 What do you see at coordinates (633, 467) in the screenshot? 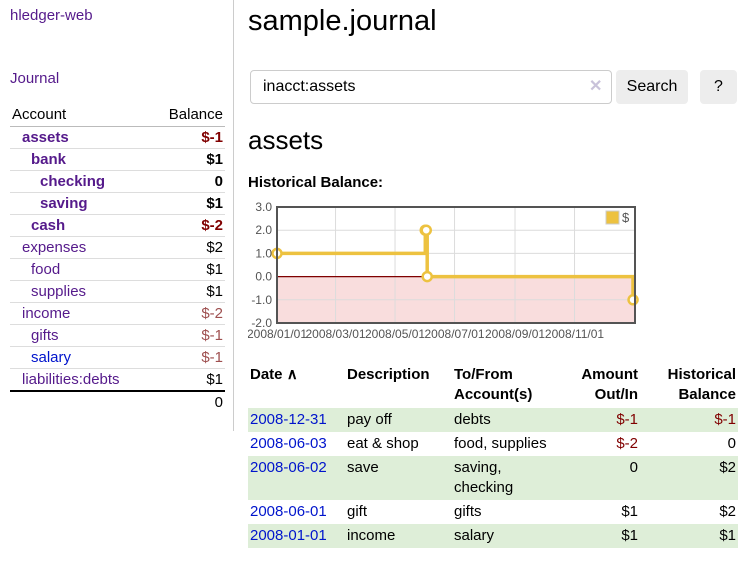
I see `transaction-amount: 0` at bounding box center [633, 467].